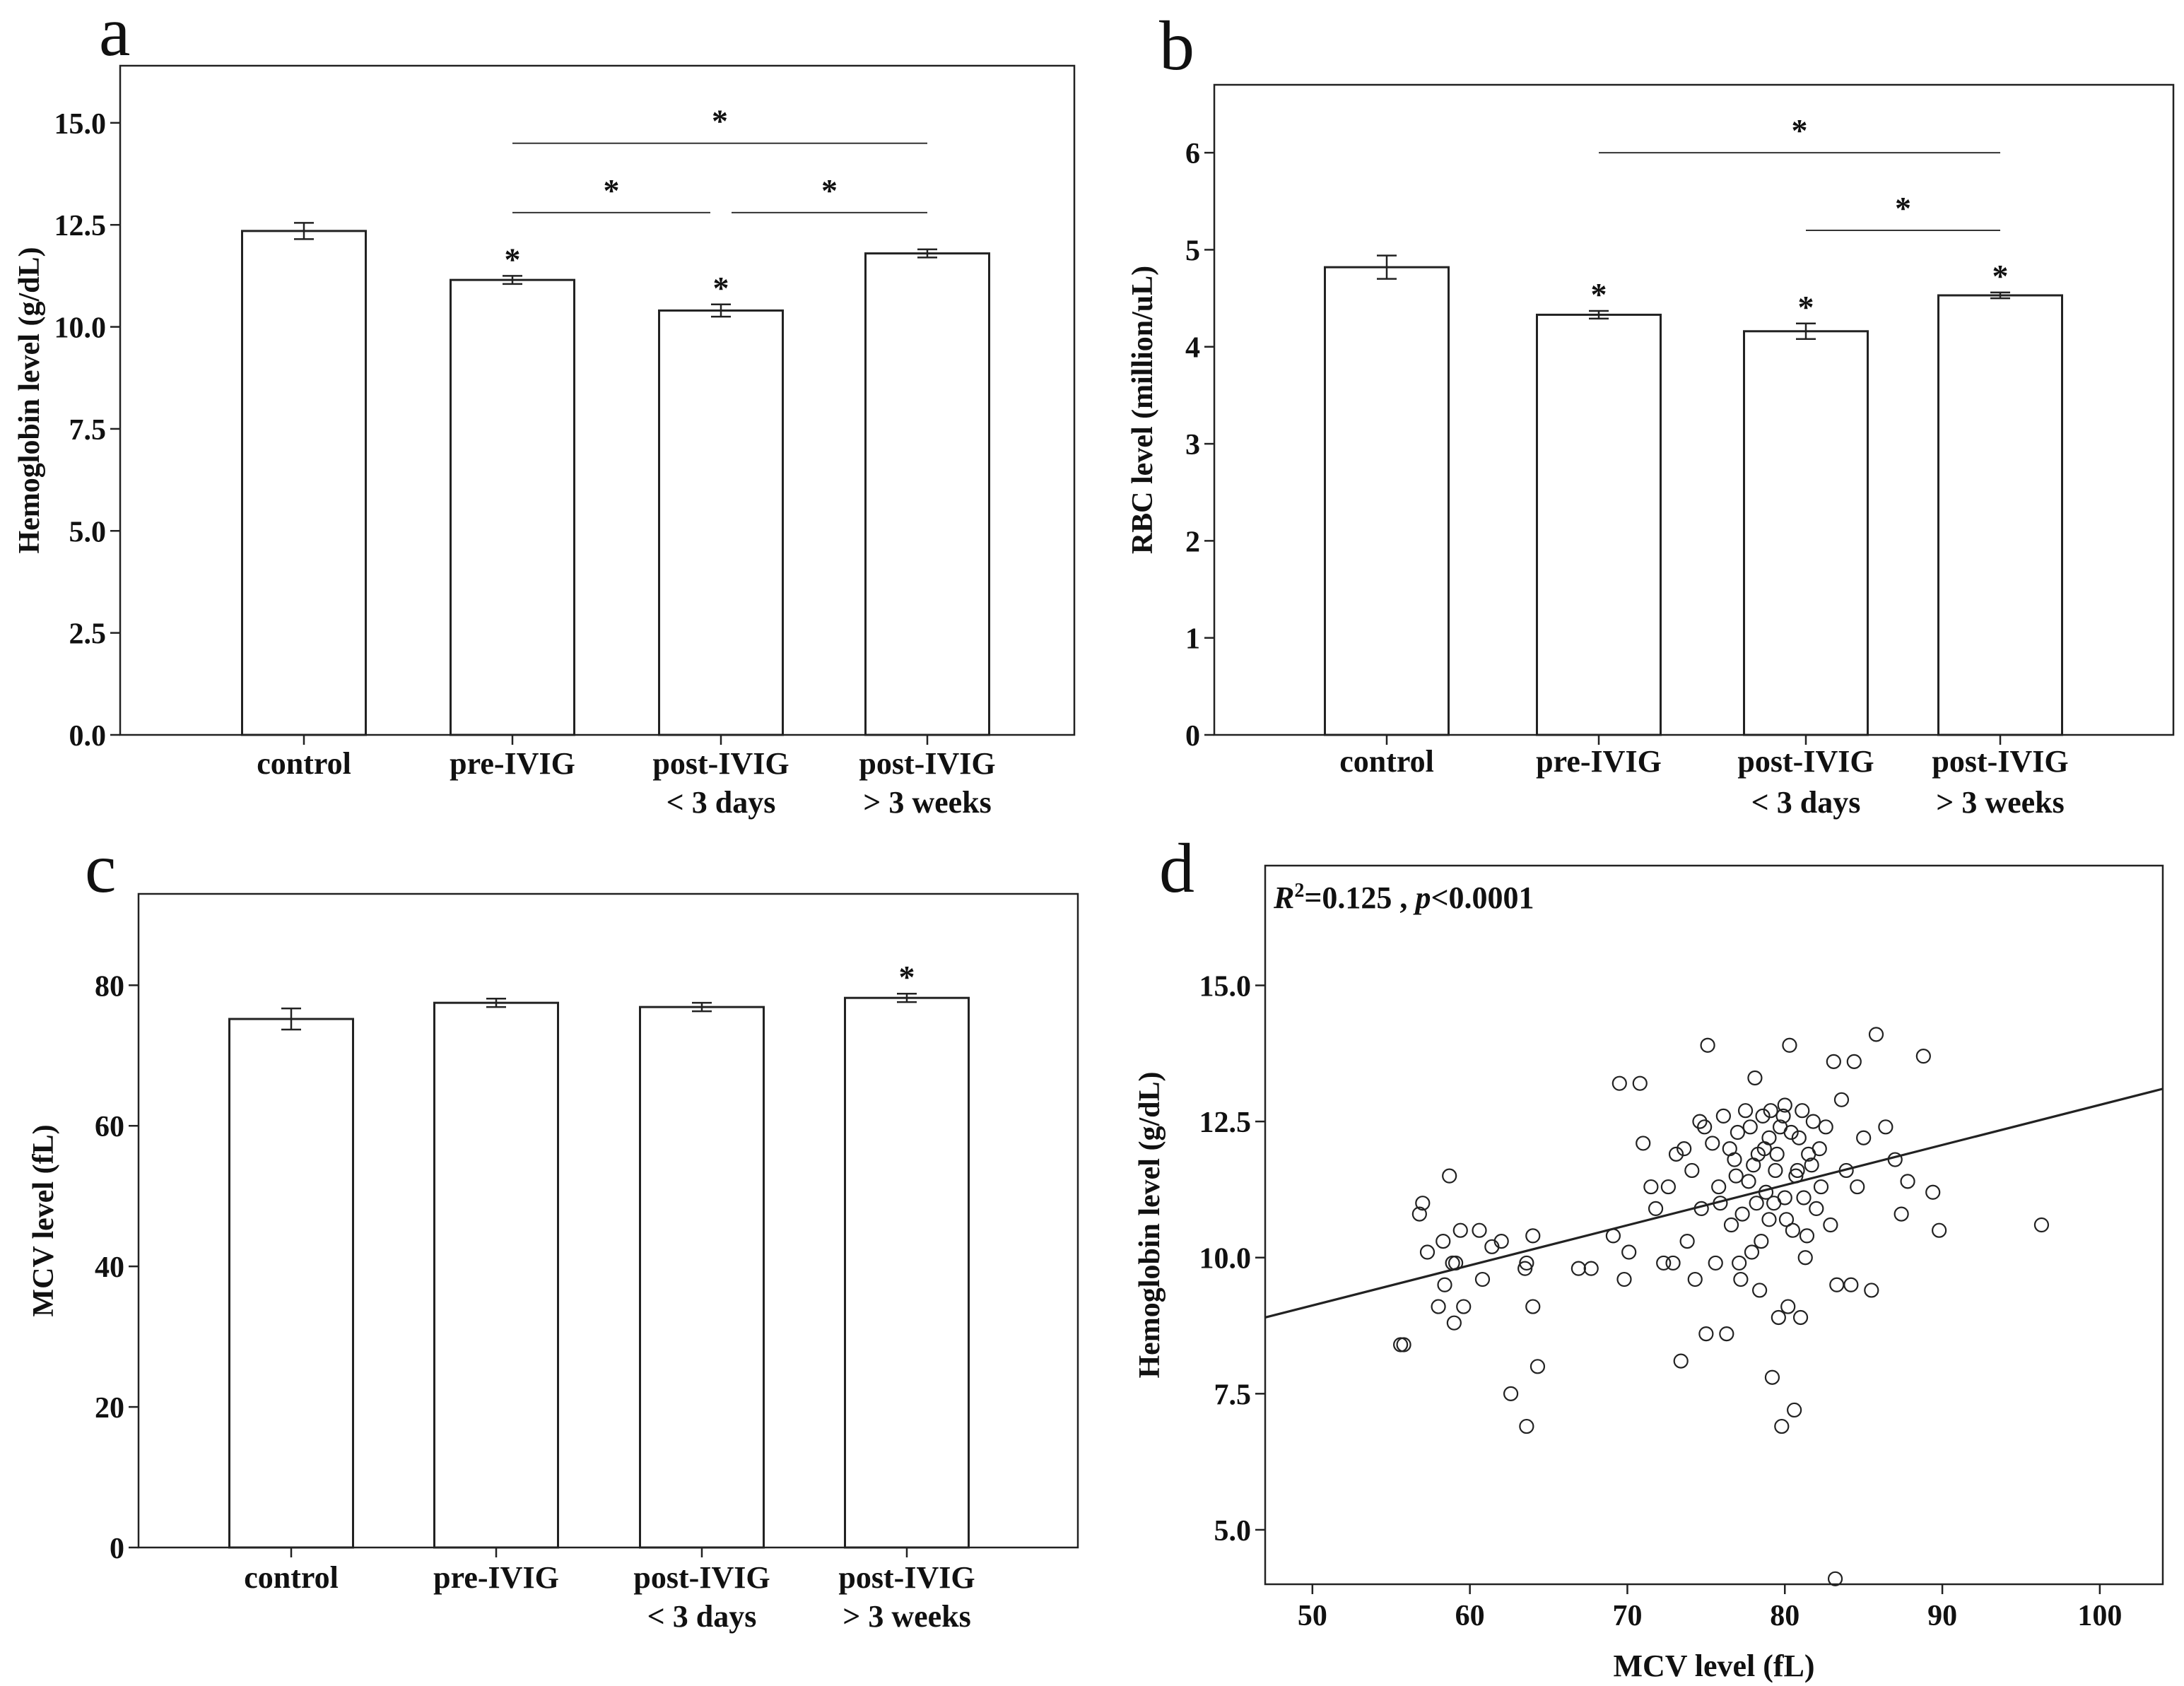  I want to click on y-tick-label-c: 80, so click(110, 986).